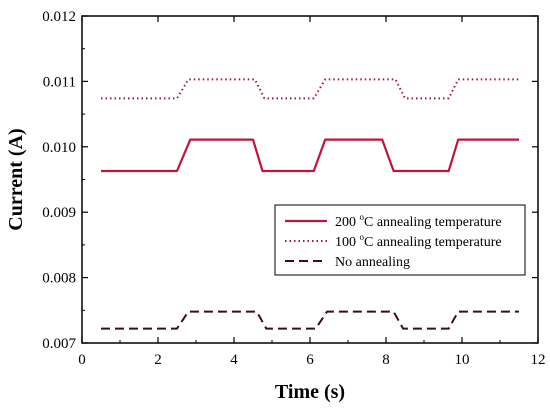  I want to click on legend-label-text-1: 100, so click(347, 242).